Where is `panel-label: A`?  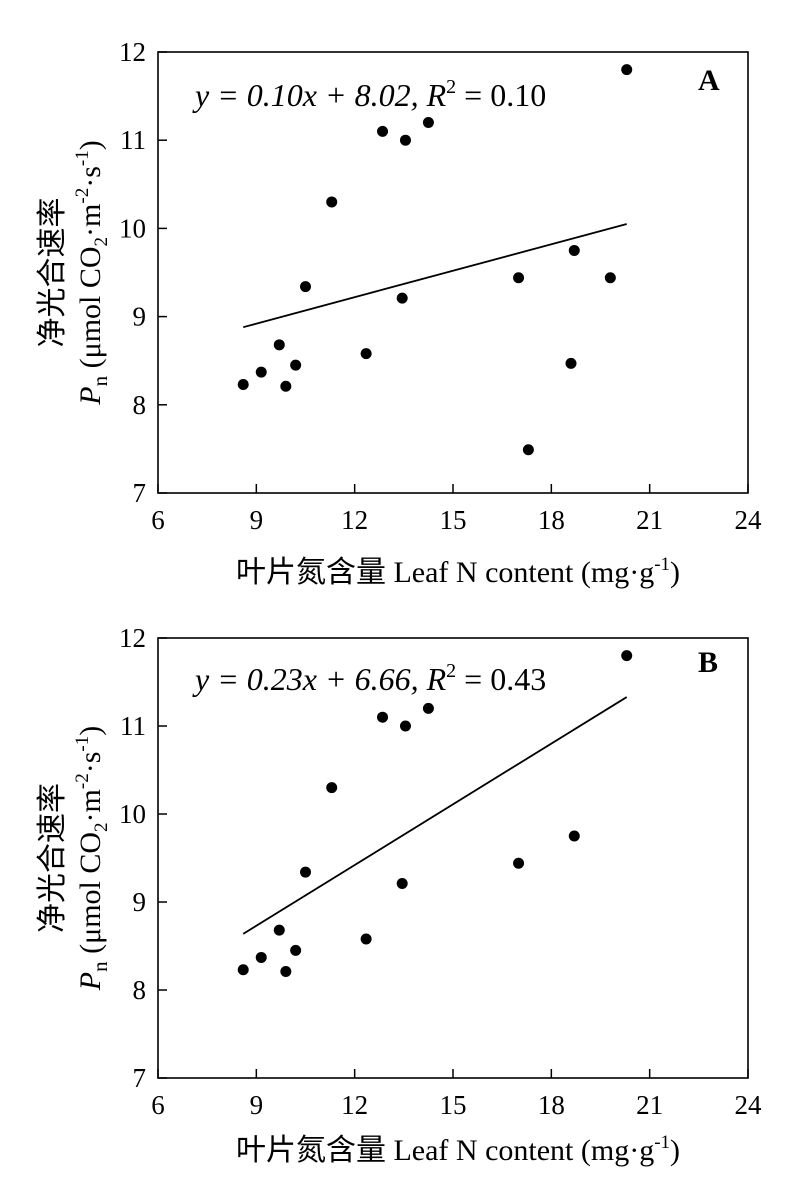
panel-label: A is located at coordinates (709, 80).